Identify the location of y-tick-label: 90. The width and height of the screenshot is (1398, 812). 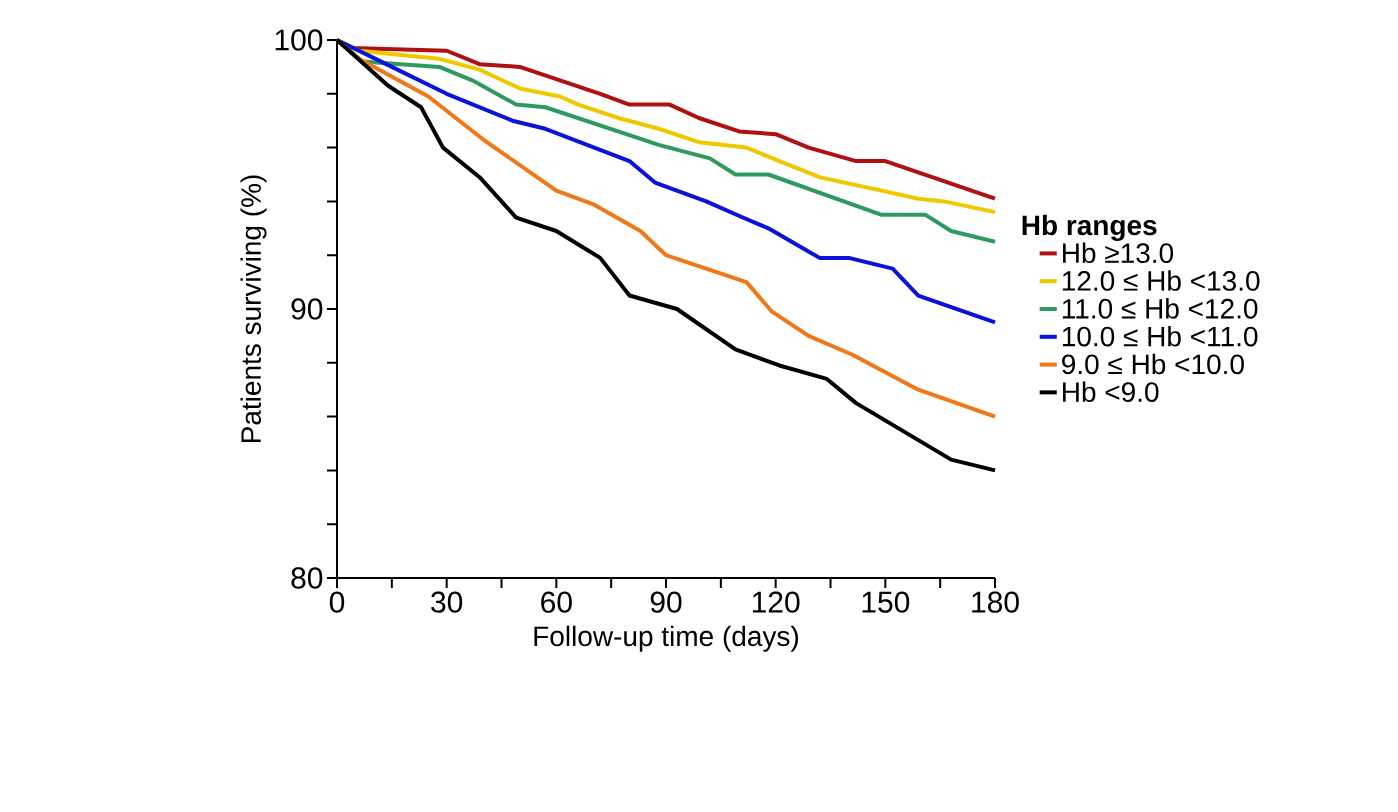
(307, 309).